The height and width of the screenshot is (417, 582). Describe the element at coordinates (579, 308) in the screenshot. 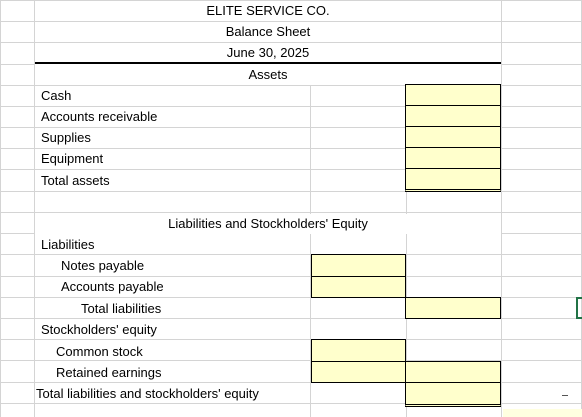

I see `selected-cell-indicator` at that location.